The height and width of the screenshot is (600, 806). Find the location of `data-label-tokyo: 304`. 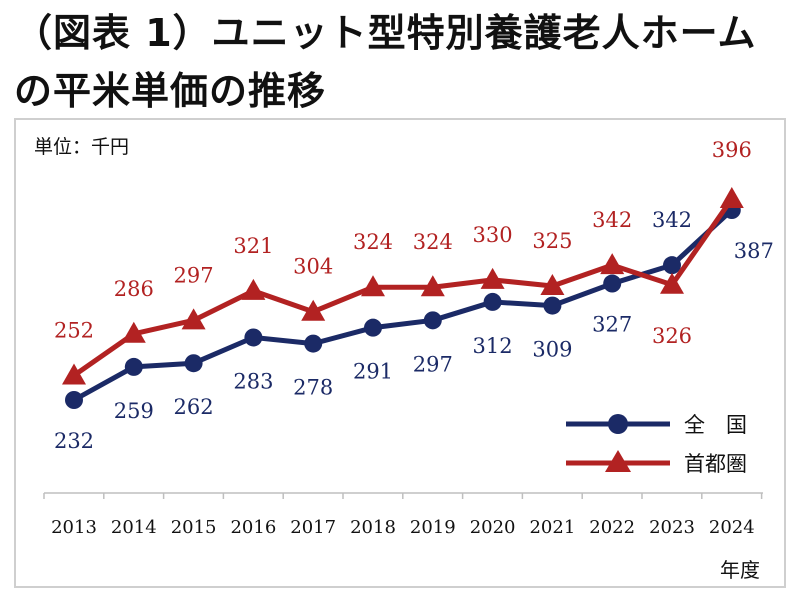

data-label-tokyo: 304 is located at coordinates (313, 267).